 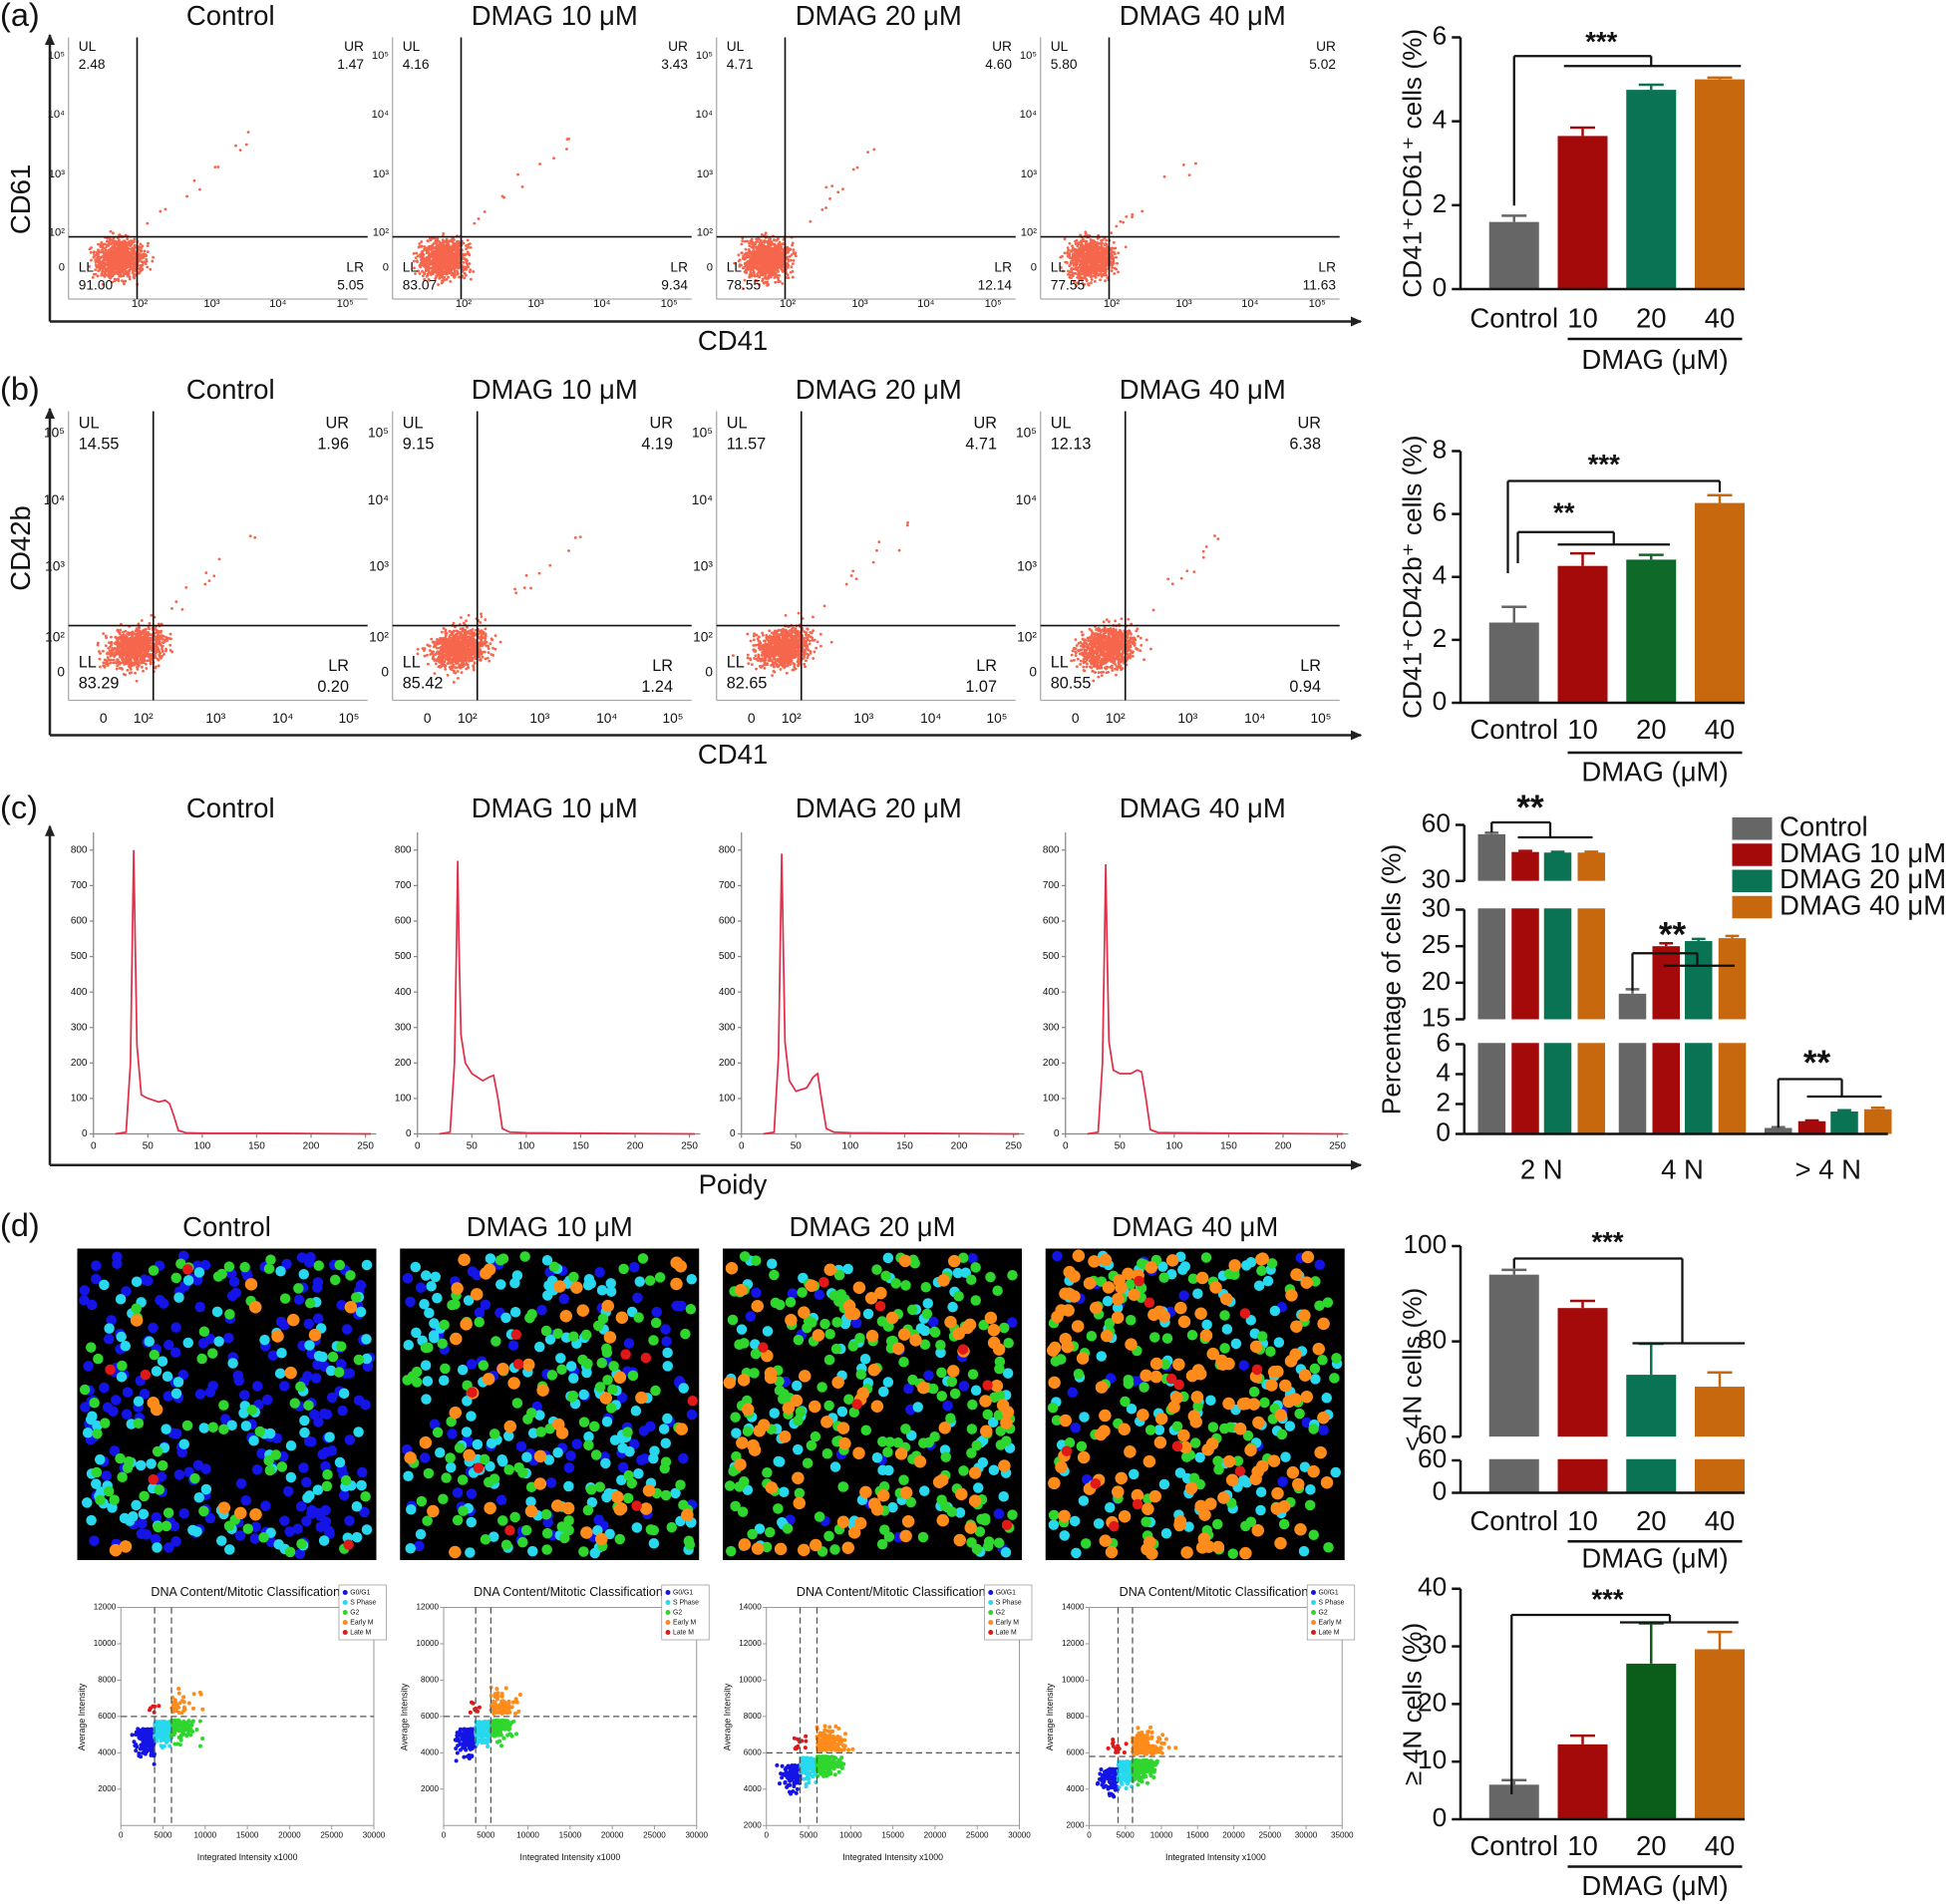 What do you see at coordinates (107, 1716) in the screenshot?
I see `y-tick-label: 6000` at bounding box center [107, 1716].